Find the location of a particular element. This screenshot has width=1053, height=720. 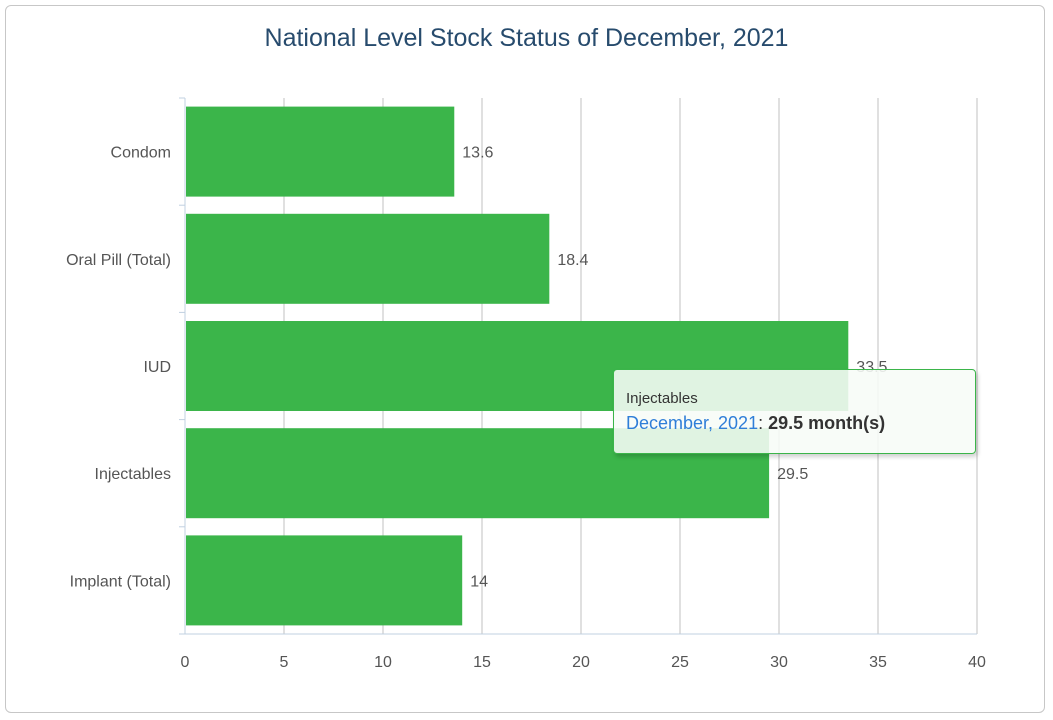

data-label: 18.4 is located at coordinates (572, 260).